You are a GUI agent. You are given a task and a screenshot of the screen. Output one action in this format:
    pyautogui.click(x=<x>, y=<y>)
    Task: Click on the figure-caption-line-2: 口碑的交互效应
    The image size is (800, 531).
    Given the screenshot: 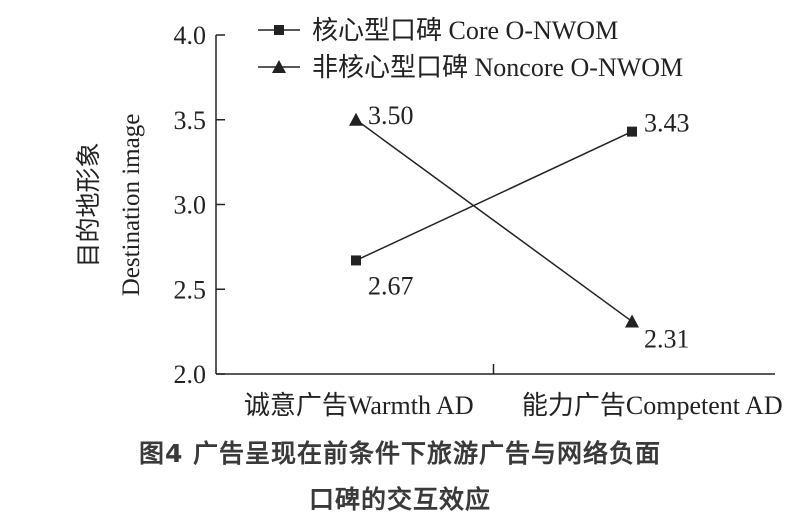 What is the action you would take?
    pyautogui.click(x=399, y=499)
    